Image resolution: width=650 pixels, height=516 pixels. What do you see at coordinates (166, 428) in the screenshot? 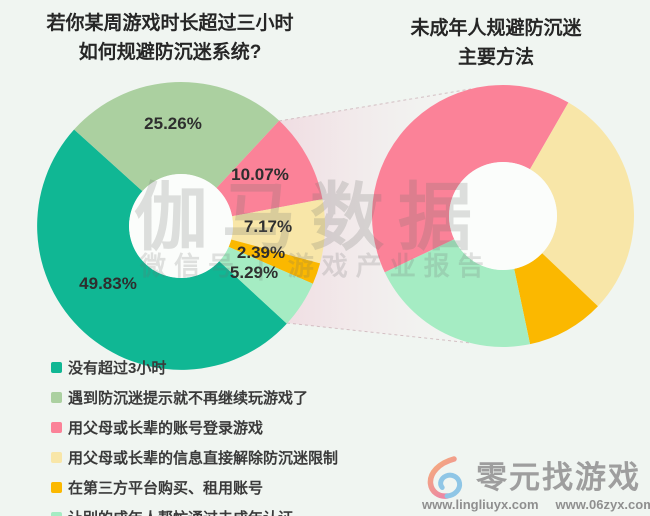
I see `legend-label: 用父母或长辈的账号登录游戏` at bounding box center [166, 428].